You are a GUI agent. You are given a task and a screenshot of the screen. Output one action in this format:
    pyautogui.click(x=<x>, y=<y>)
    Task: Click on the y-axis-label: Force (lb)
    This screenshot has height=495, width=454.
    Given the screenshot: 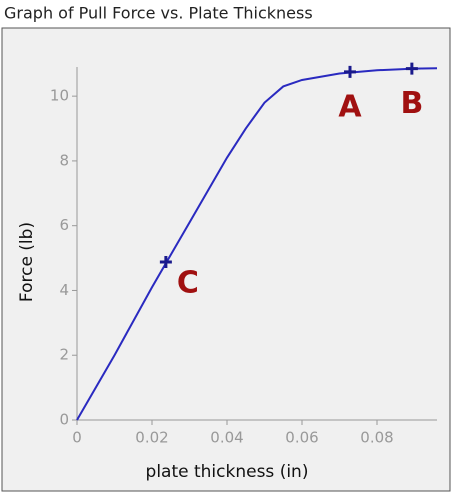 What is the action you would take?
    pyautogui.click(x=27, y=262)
    